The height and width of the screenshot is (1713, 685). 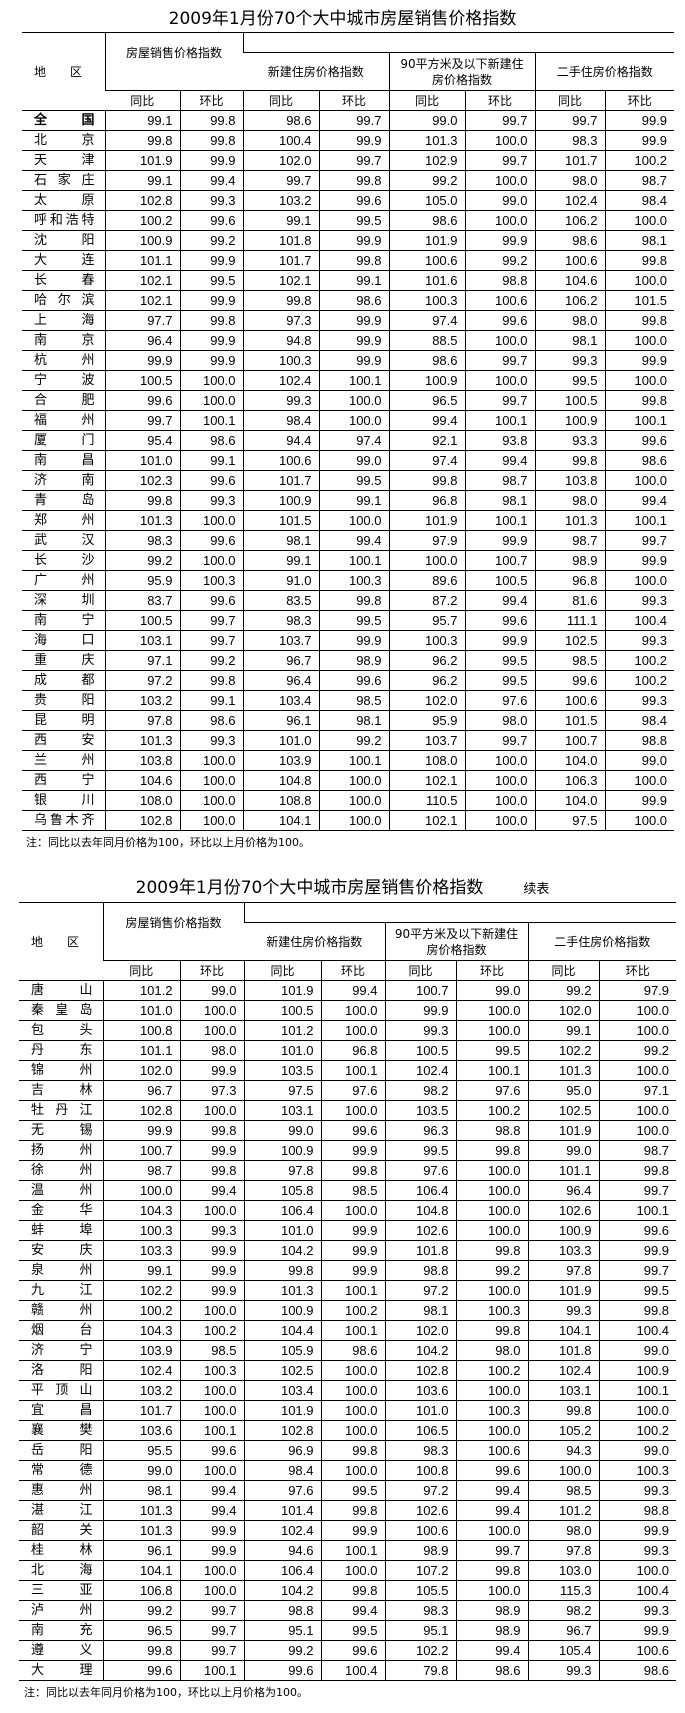 I want to click on yoy-value: 81.6, so click(x=570, y=600).